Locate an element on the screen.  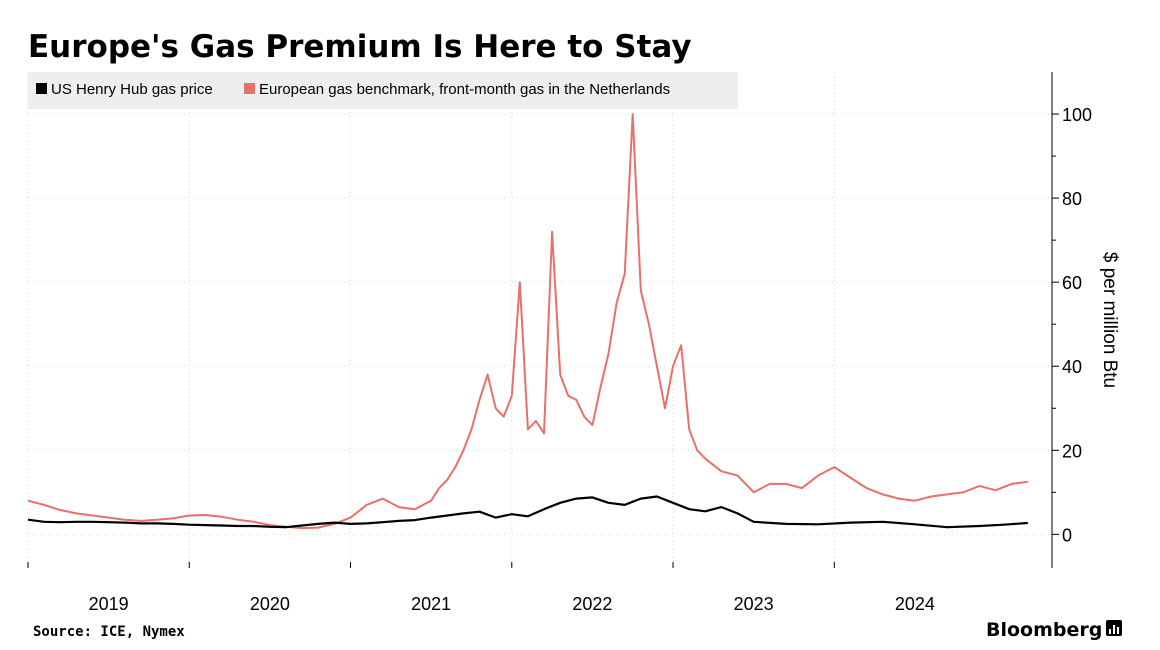
y-tick-label: 100 is located at coordinates (1077, 115).